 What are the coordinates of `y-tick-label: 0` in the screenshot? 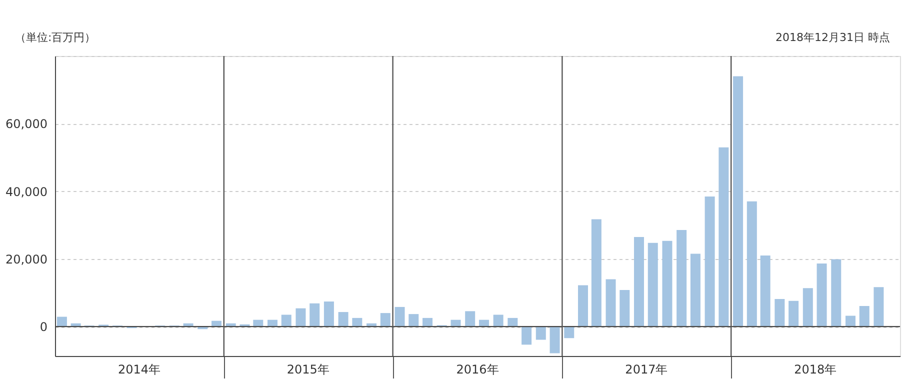 It's located at (44, 327).